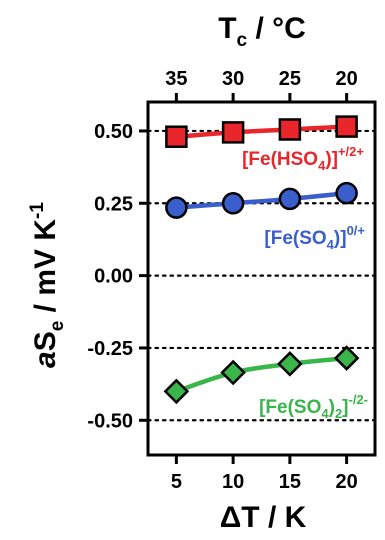  What do you see at coordinates (262, 31) in the screenshot?
I see `top-axis-title: Tc / °C` at bounding box center [262, 31].